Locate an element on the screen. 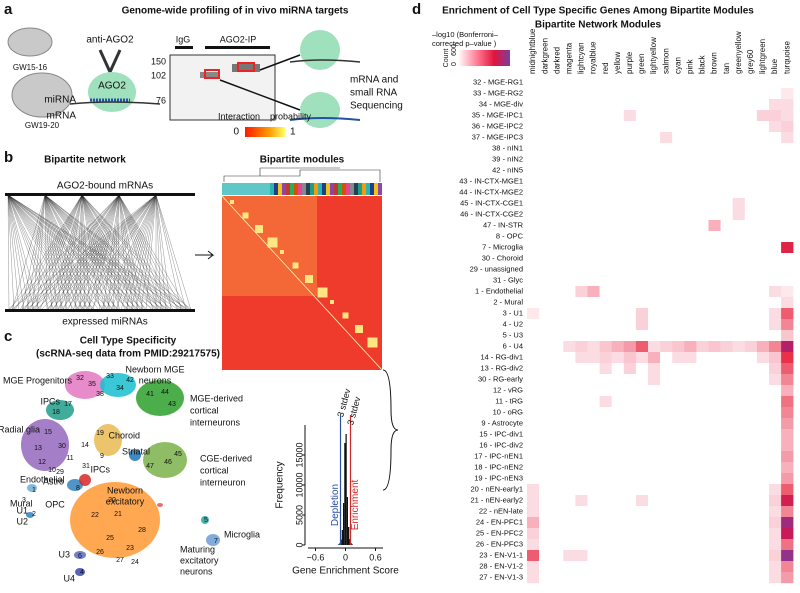 The image size is (800, 593). threshold-name: Depletion is located at coordinates (335, 505).